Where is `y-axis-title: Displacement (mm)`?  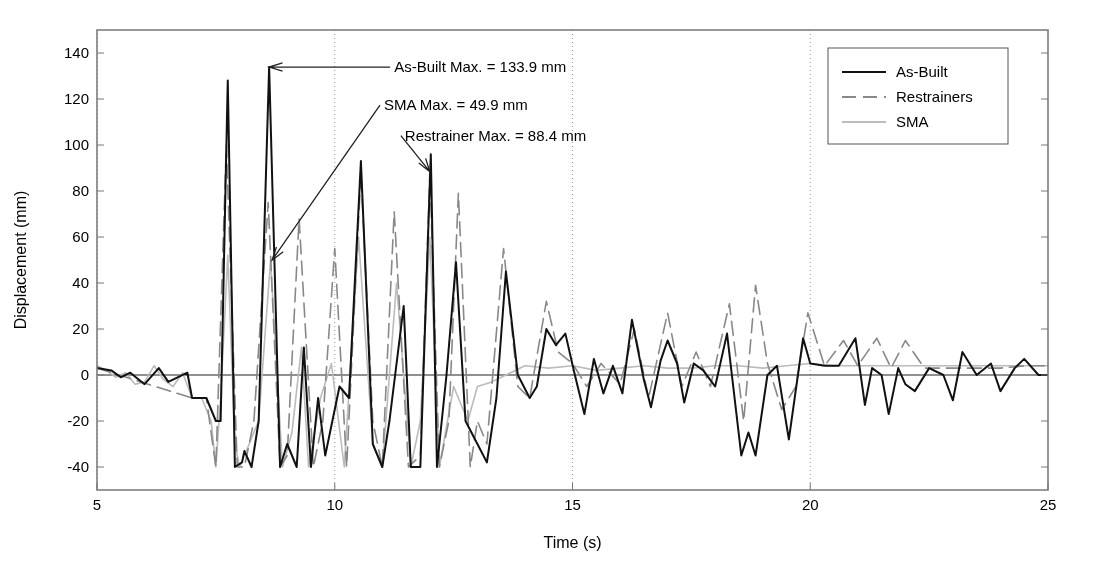 y-axis-title: Displacement (mm) is located at coordinates (20, 260).